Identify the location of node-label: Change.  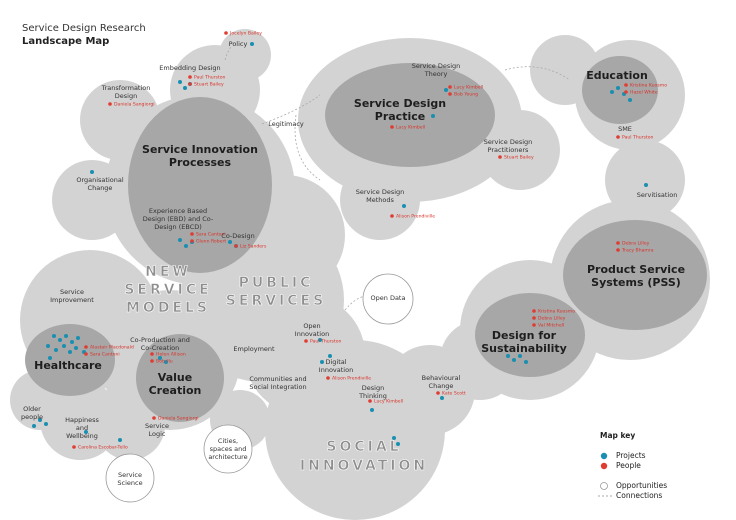
(441, 386).